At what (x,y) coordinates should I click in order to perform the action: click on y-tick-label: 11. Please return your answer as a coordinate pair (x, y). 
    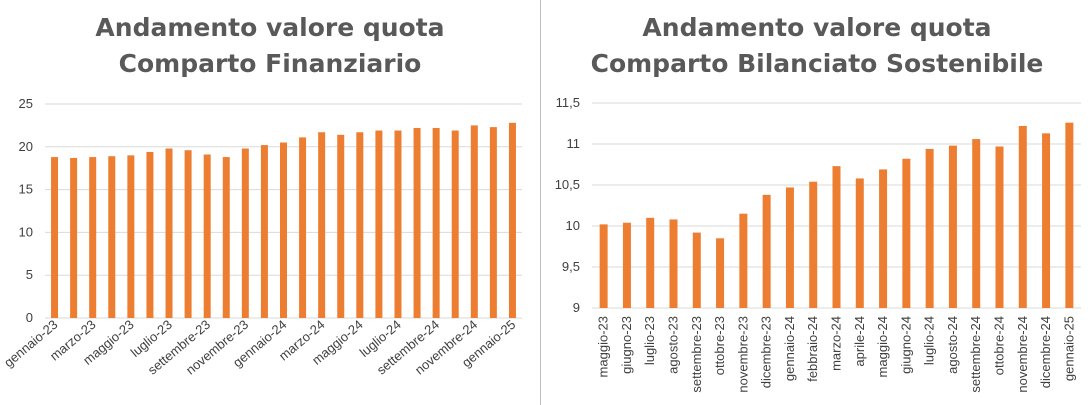
    Looking at the image, I should click on (574, 143).